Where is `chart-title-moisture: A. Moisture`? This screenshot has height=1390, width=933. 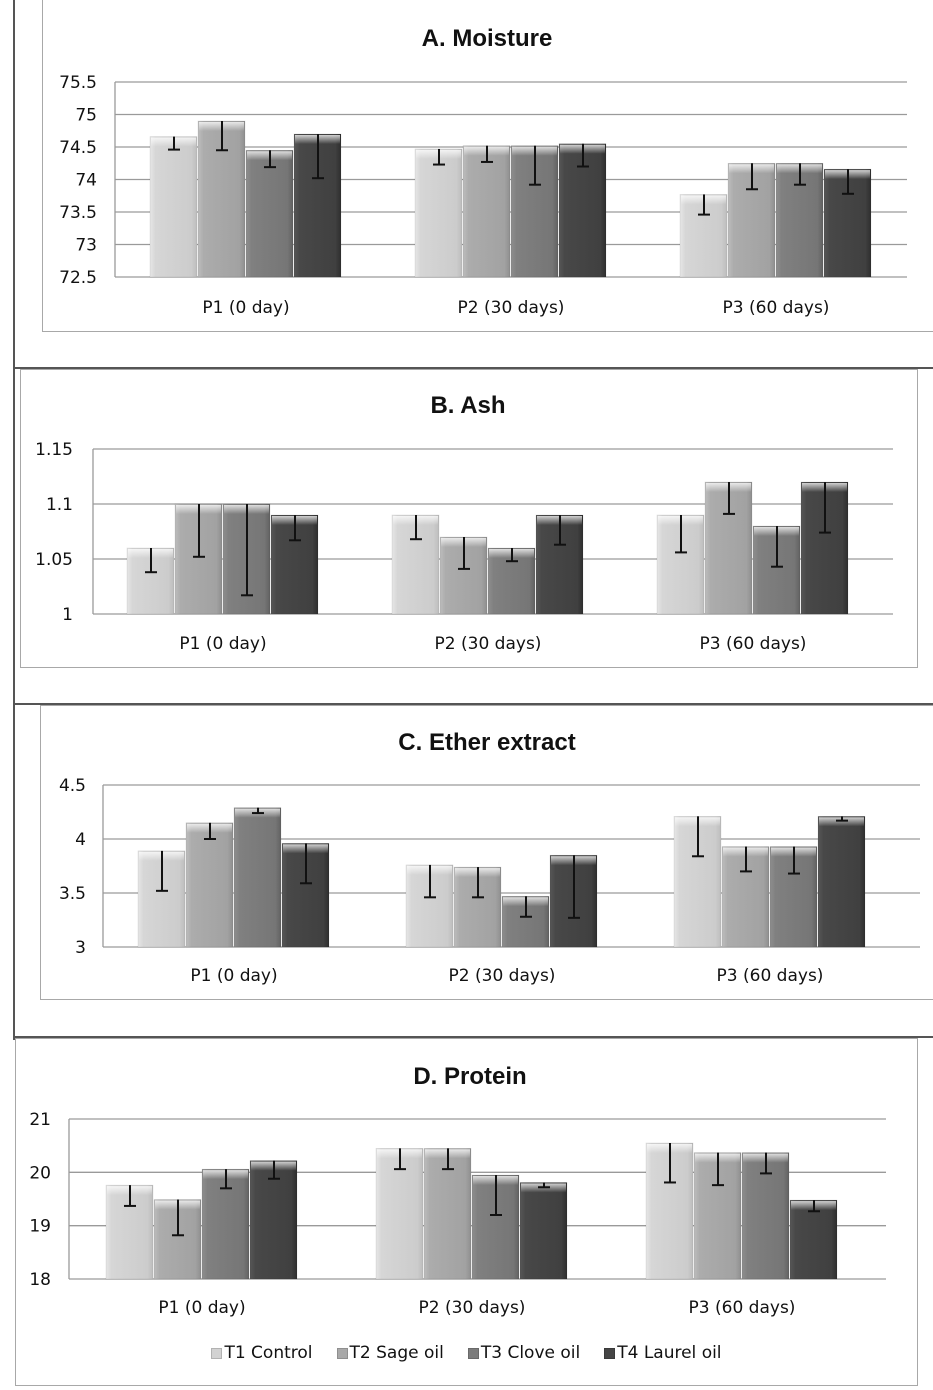
chart-title-moisture: A. Moisture is located at coordinates (487, 38).